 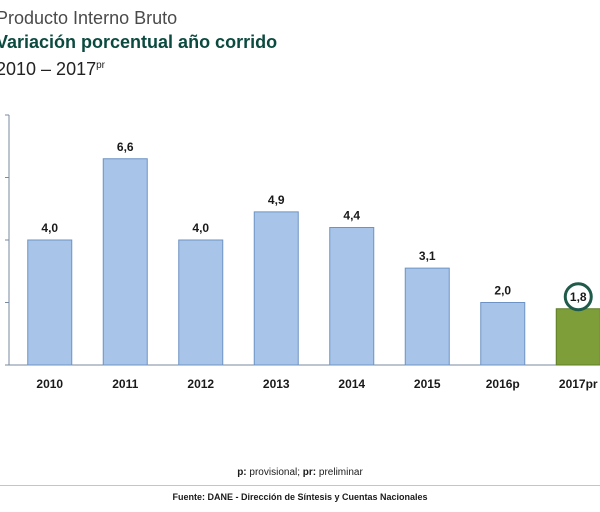 What do you see at coordinates (339, 472) in the screenshot?
I see `footnote-pr-text: preliminar` at bounding box center [339, 472].